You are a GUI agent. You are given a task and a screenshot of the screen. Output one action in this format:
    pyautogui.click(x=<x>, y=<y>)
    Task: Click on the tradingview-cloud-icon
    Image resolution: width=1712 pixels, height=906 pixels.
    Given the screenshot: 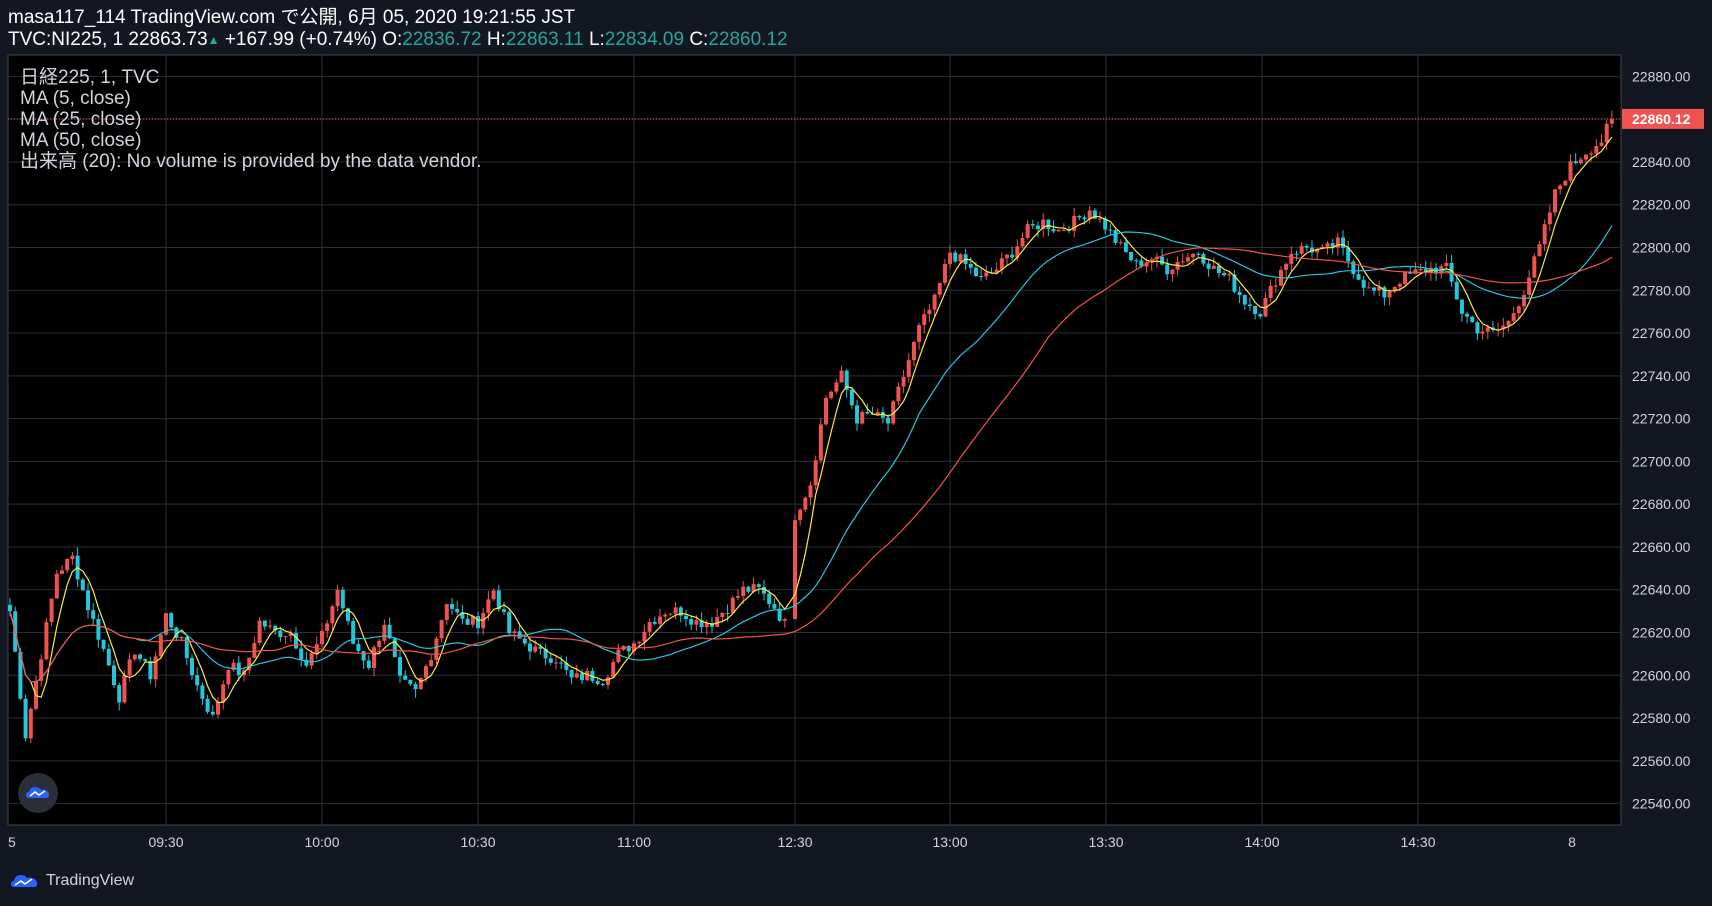 What is the action you would take?
    pyautogui.click(x=37, y=792)
    